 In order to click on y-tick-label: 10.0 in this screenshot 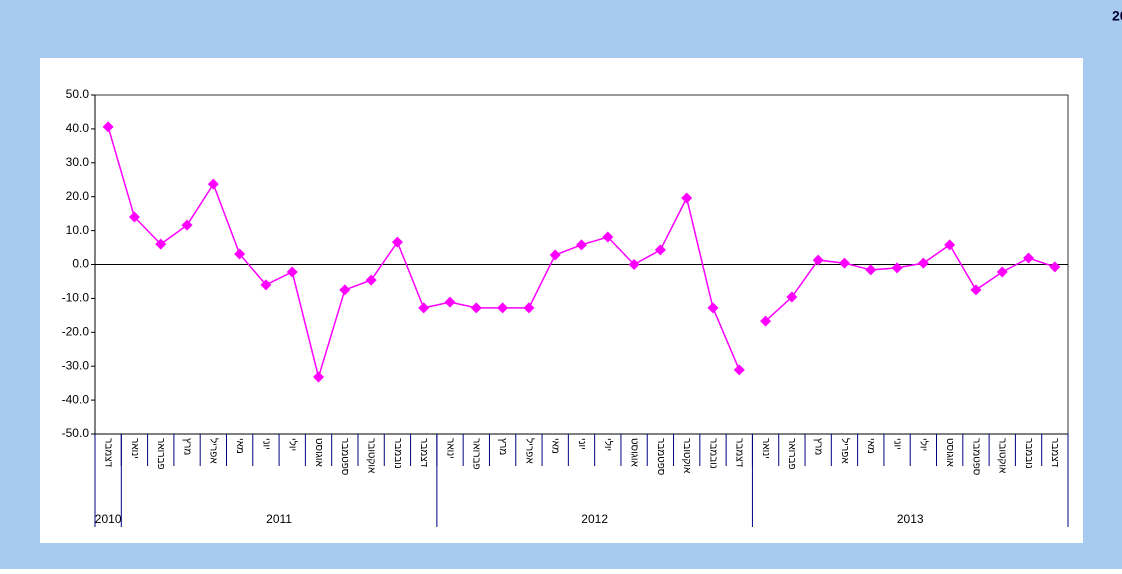, I will do `click(78, 230)`.